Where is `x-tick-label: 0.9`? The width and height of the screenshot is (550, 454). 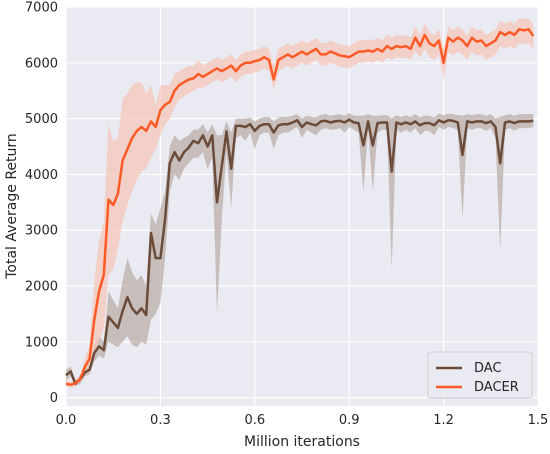 x-tick-label: 0.9 is located at coordinates (349, 420).